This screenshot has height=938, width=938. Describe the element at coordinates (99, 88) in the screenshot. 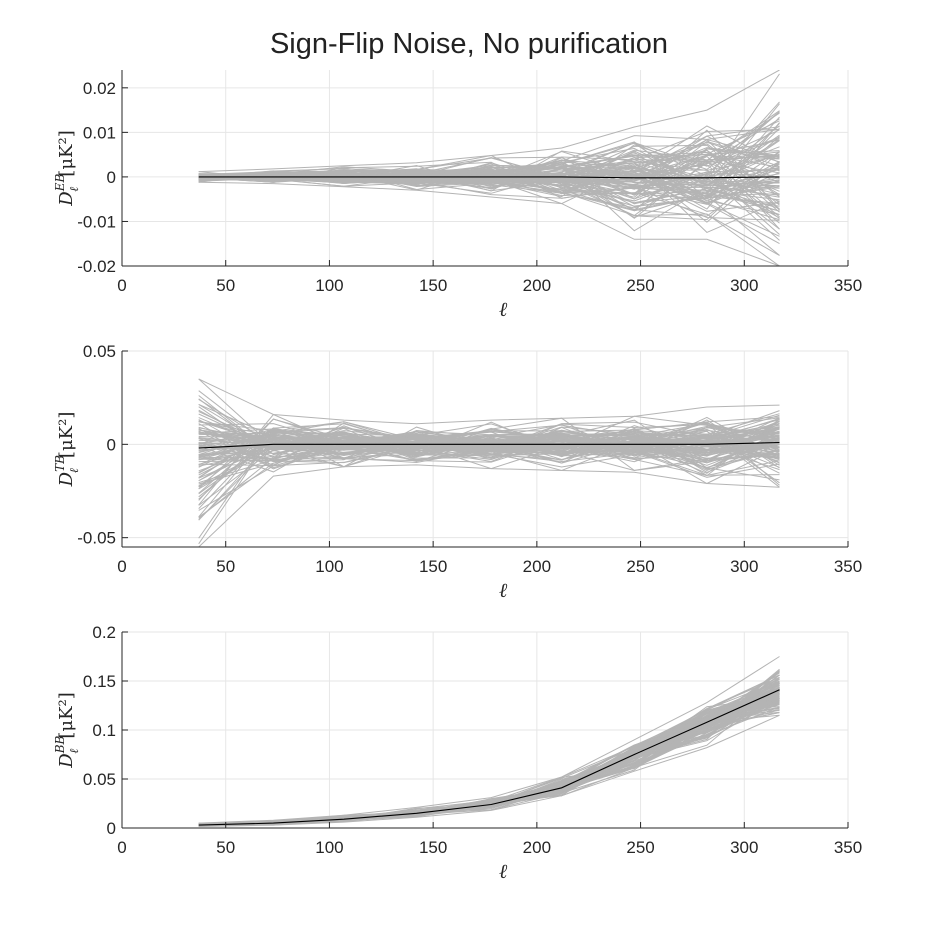

I see `y-tick-label: 0.02` at that location.